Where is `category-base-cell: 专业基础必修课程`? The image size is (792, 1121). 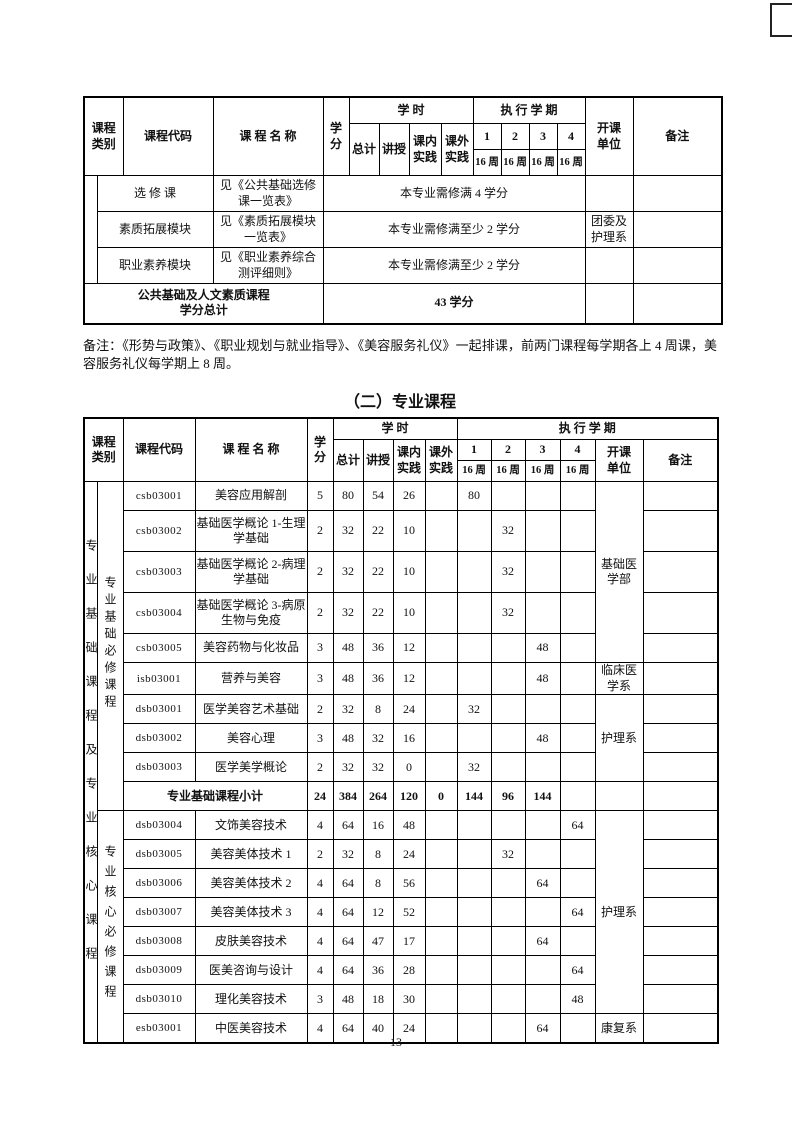
category-base-cell: 专业基础必修课程 is located at coordinates (110, 646).